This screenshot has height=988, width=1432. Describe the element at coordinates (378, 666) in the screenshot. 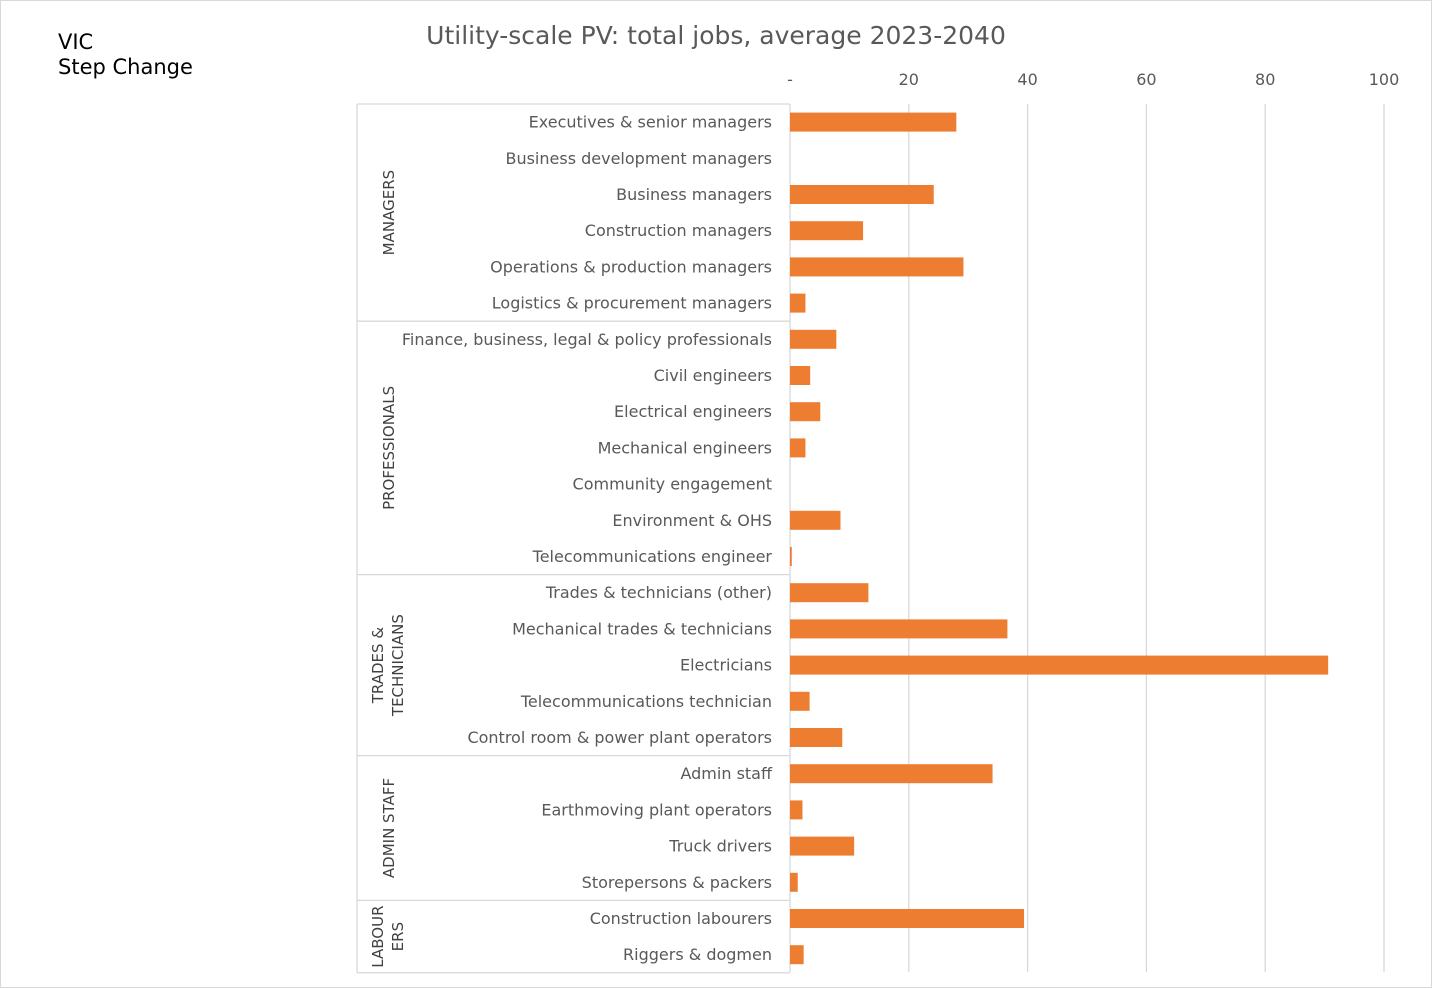

I see `group-label: TRADES &` at that location.